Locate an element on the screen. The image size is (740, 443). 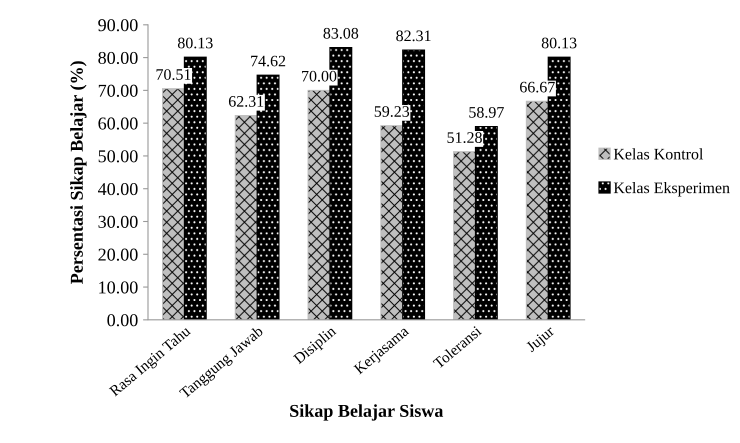
y-tick-label: 60.00 is located at coordinates (118, 123).